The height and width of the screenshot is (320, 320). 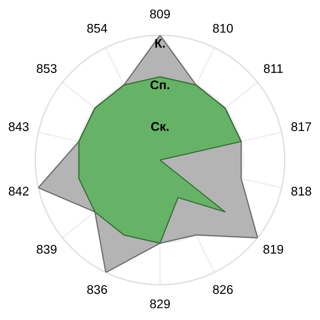 What do you see at coordinates (273, 249) in the screenshot?
I see `spoke-label: 819` at bounding box center [273, 249].